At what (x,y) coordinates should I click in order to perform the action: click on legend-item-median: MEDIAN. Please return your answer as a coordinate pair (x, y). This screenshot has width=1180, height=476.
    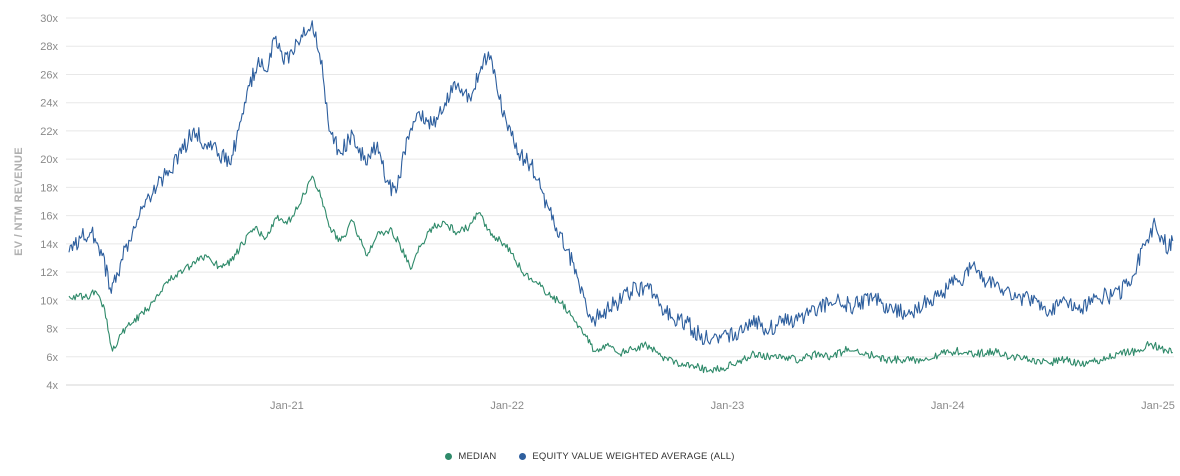
    Looking at the image, I should click on (470, 456).